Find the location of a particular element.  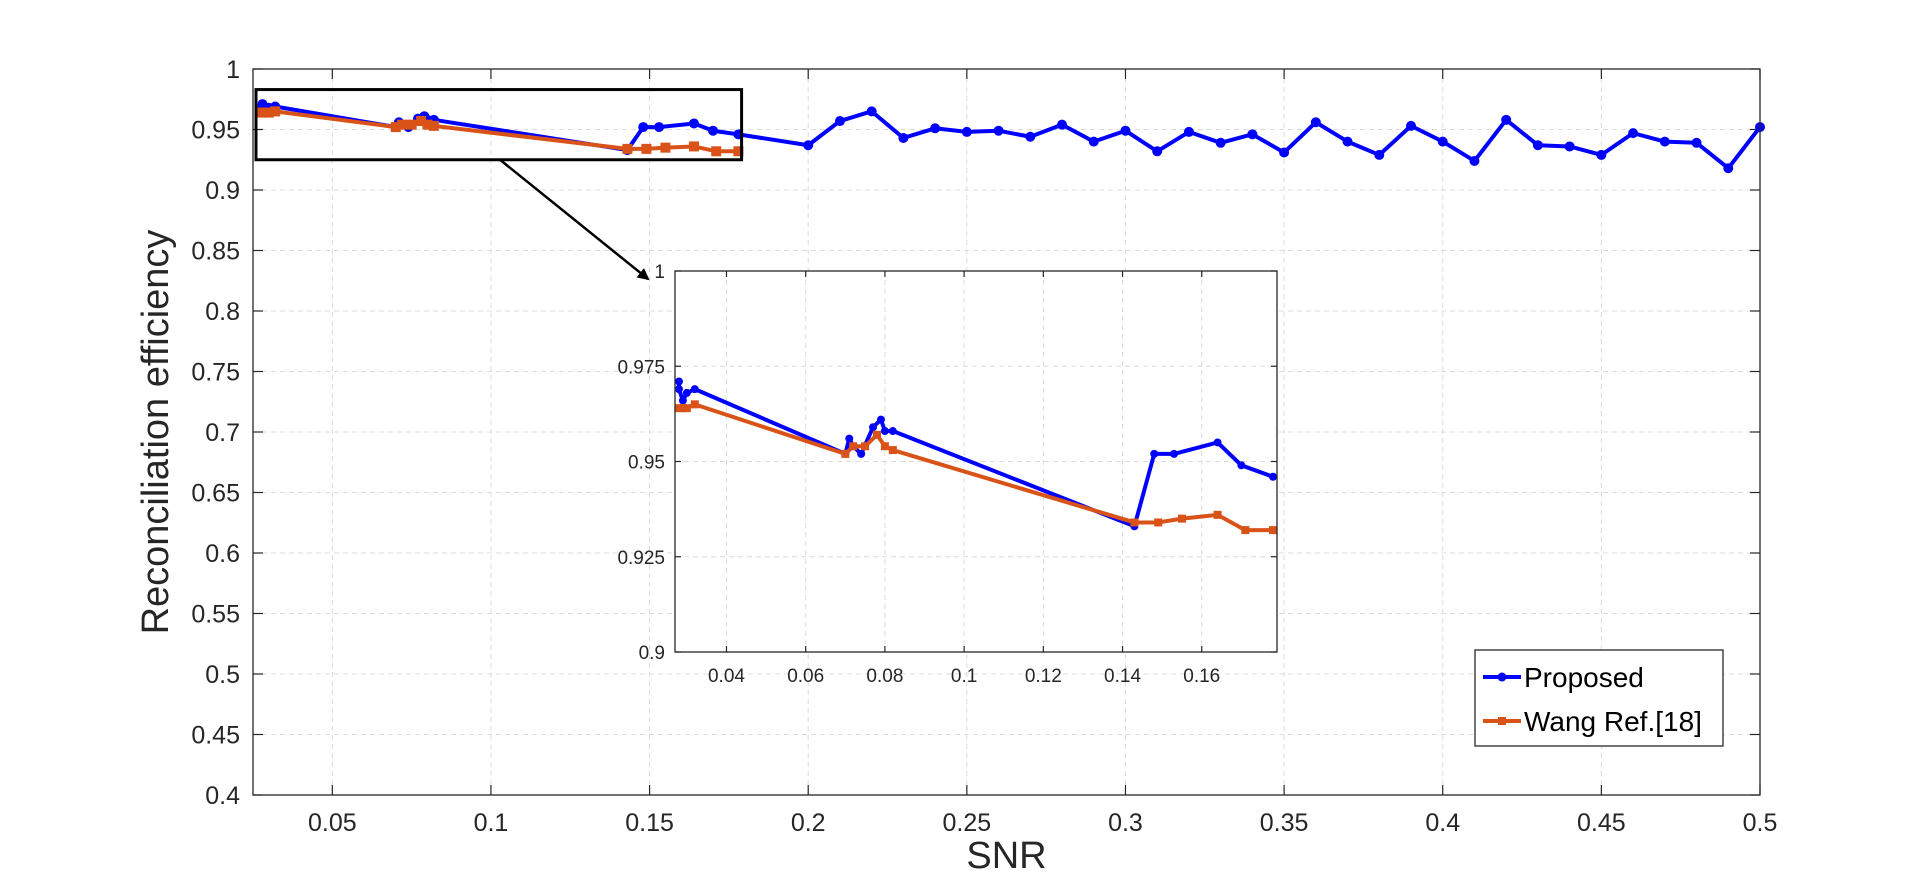

main-y-tick-label: 0.45 is located at coordinates (215, 736).